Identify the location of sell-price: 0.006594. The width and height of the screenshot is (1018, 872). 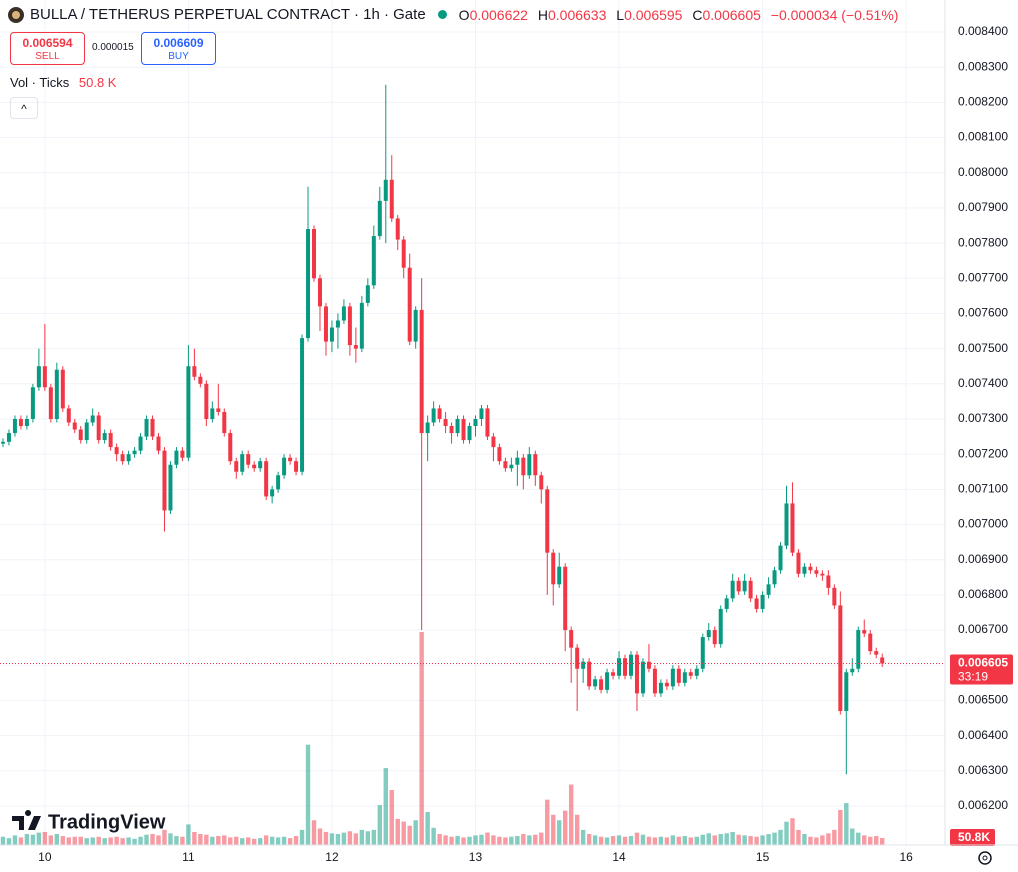
(47, 43).